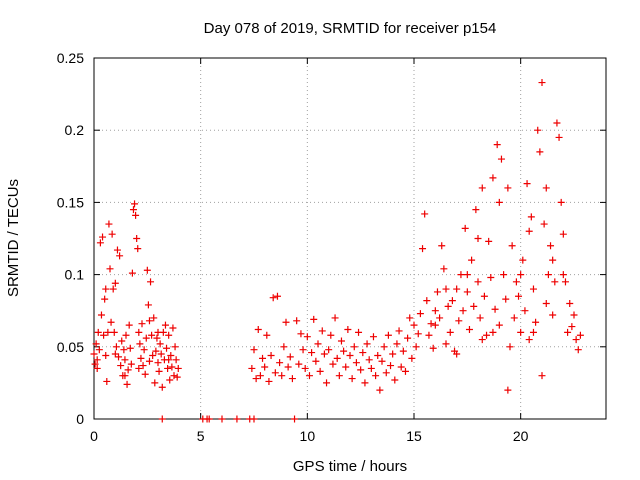 This screenshot has width=640, height=480. Describe the element at coordinates (80, 419) in the screenshot. I see `y-tick-label: 0` at that location.